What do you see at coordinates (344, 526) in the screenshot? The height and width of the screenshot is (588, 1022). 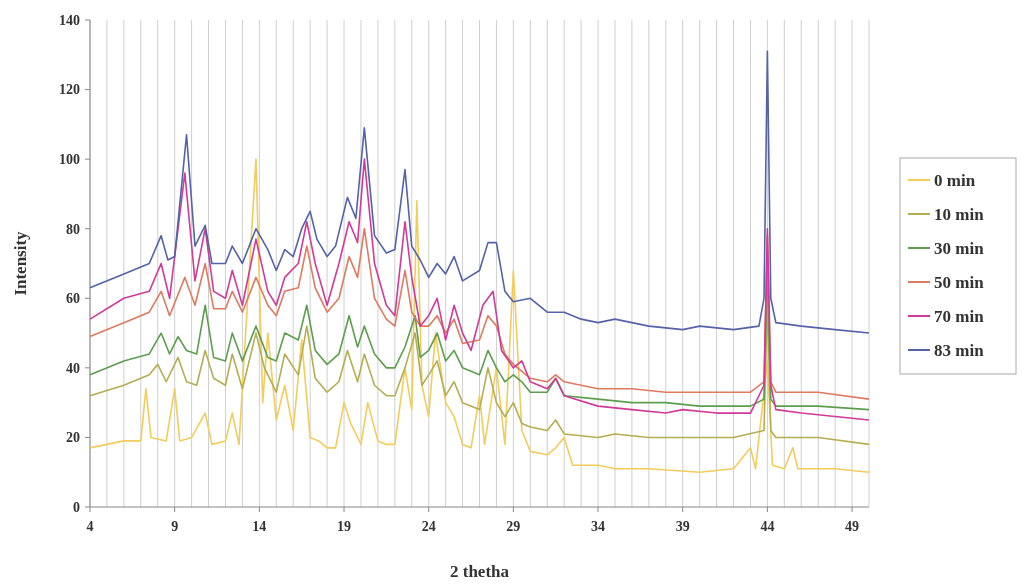 I see `x-tick-label: 19` at bounding box center [344, 526].